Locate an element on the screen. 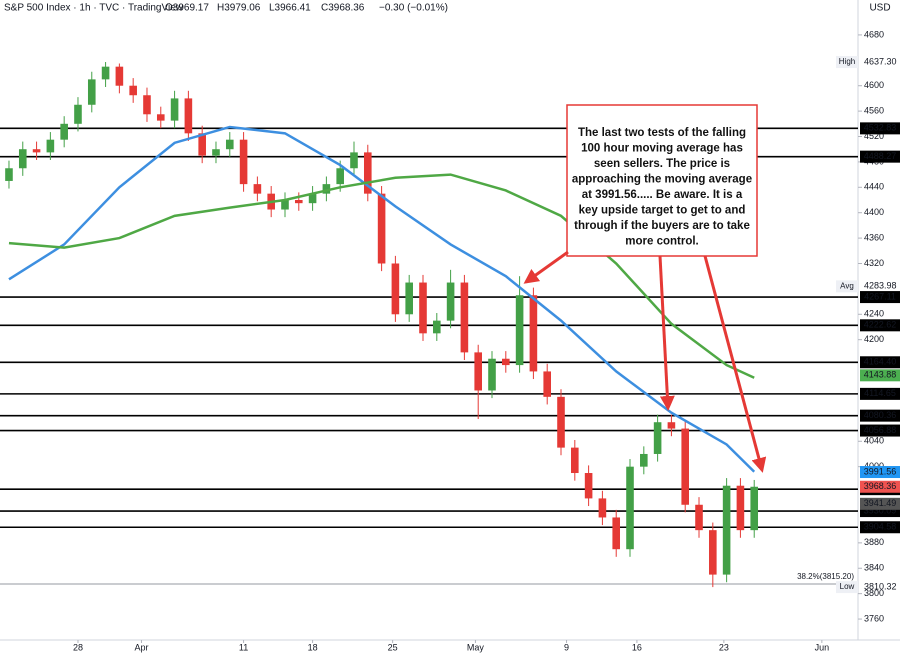 The image size is (900, 654). annotation-line: through if the buyers are to take is located at coordinates (662, 226).